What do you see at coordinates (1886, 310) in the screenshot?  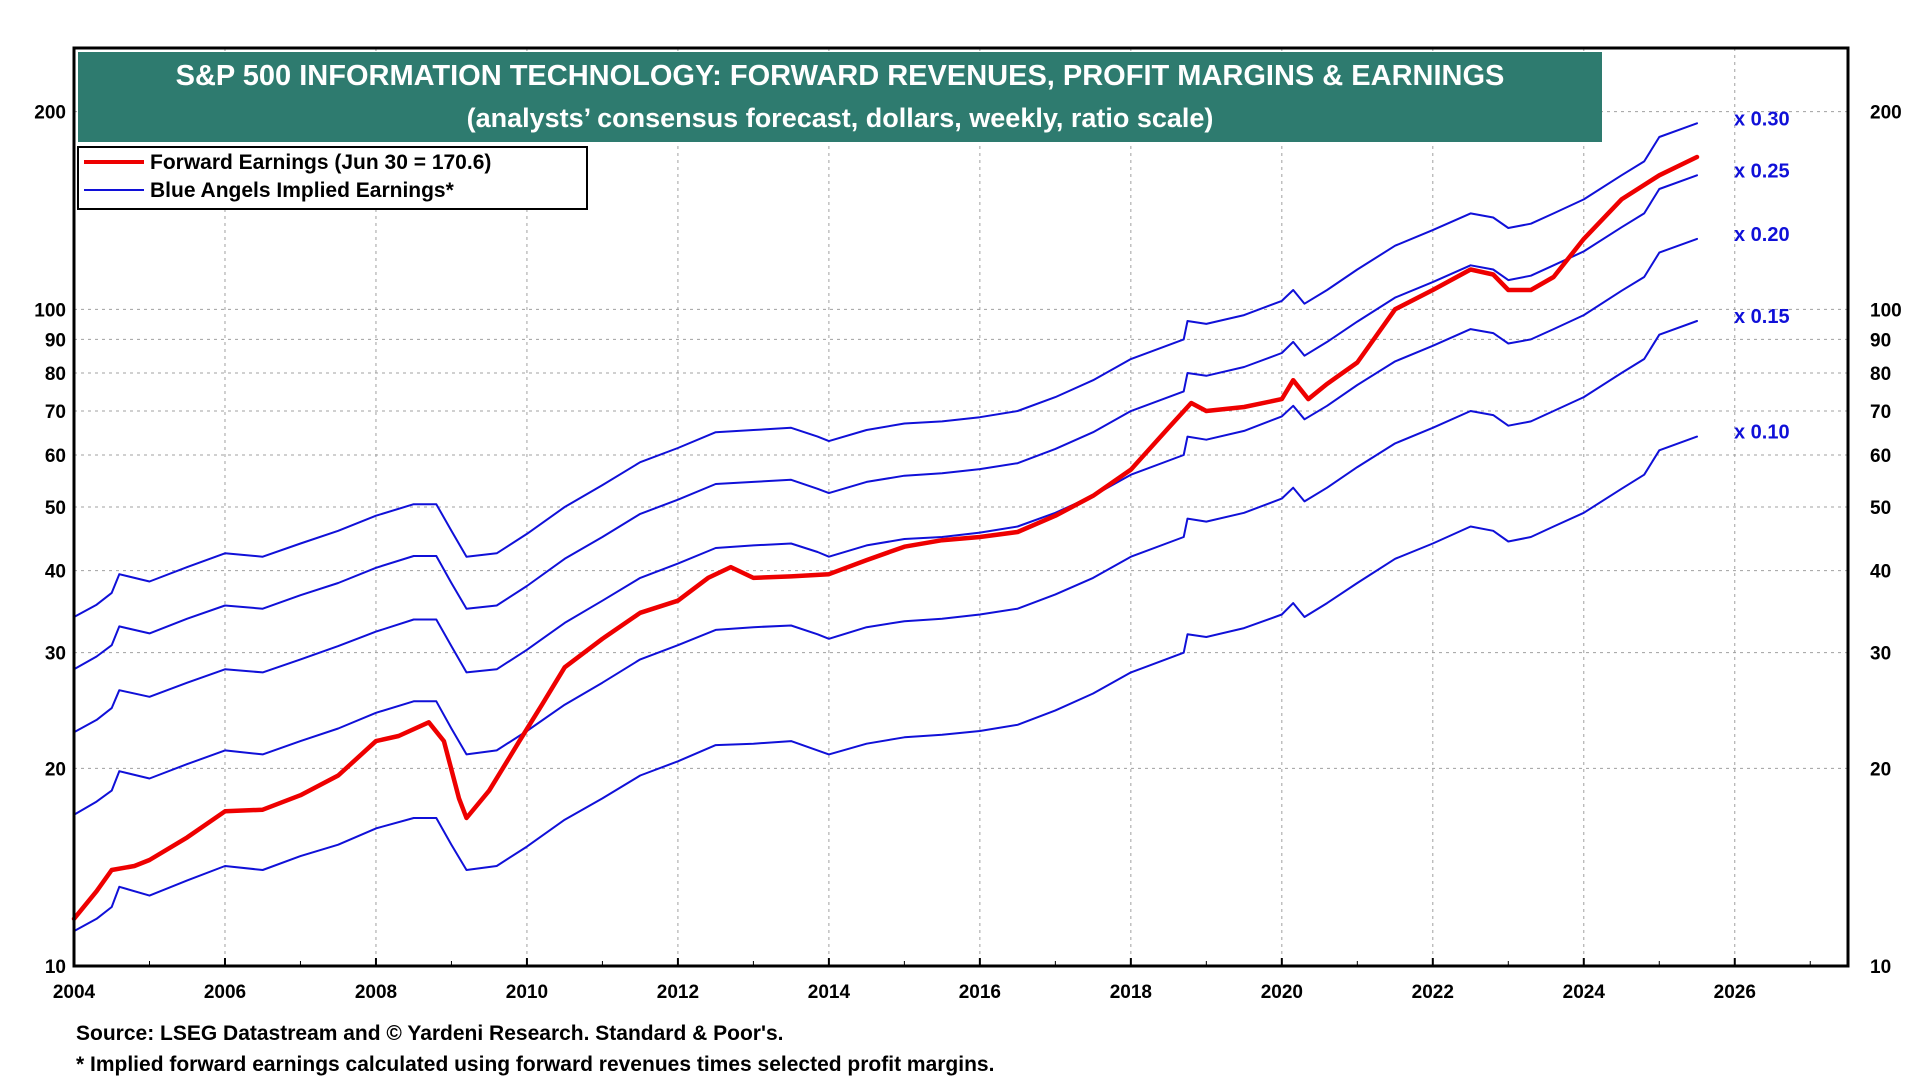 I see `y-tick-right: 100` at bounding box center [1886, 310].